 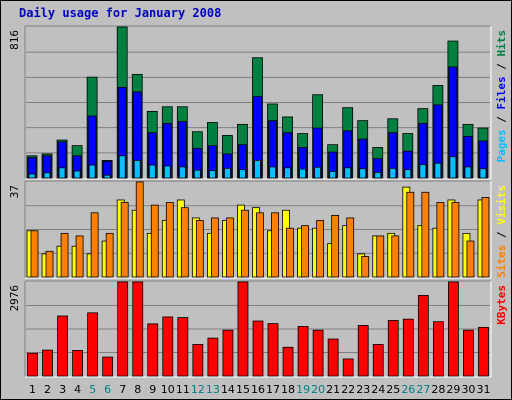 I want to click on legend-hits: Hits, so click(x=501, y=43).